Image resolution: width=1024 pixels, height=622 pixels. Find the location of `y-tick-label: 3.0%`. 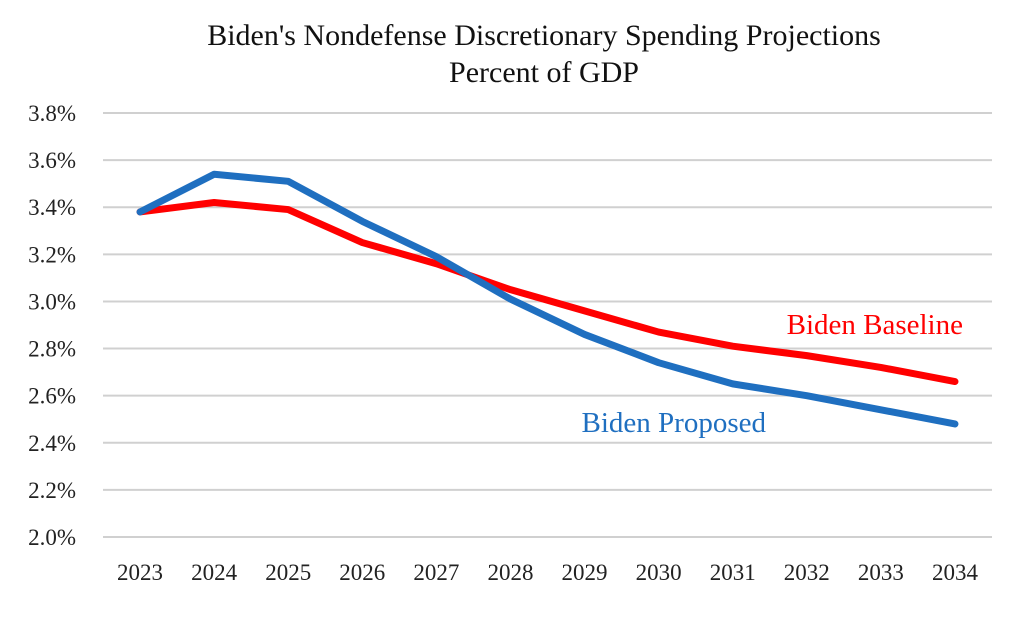

y-tick-label: 3.0% is located at coordinates (52, 301).